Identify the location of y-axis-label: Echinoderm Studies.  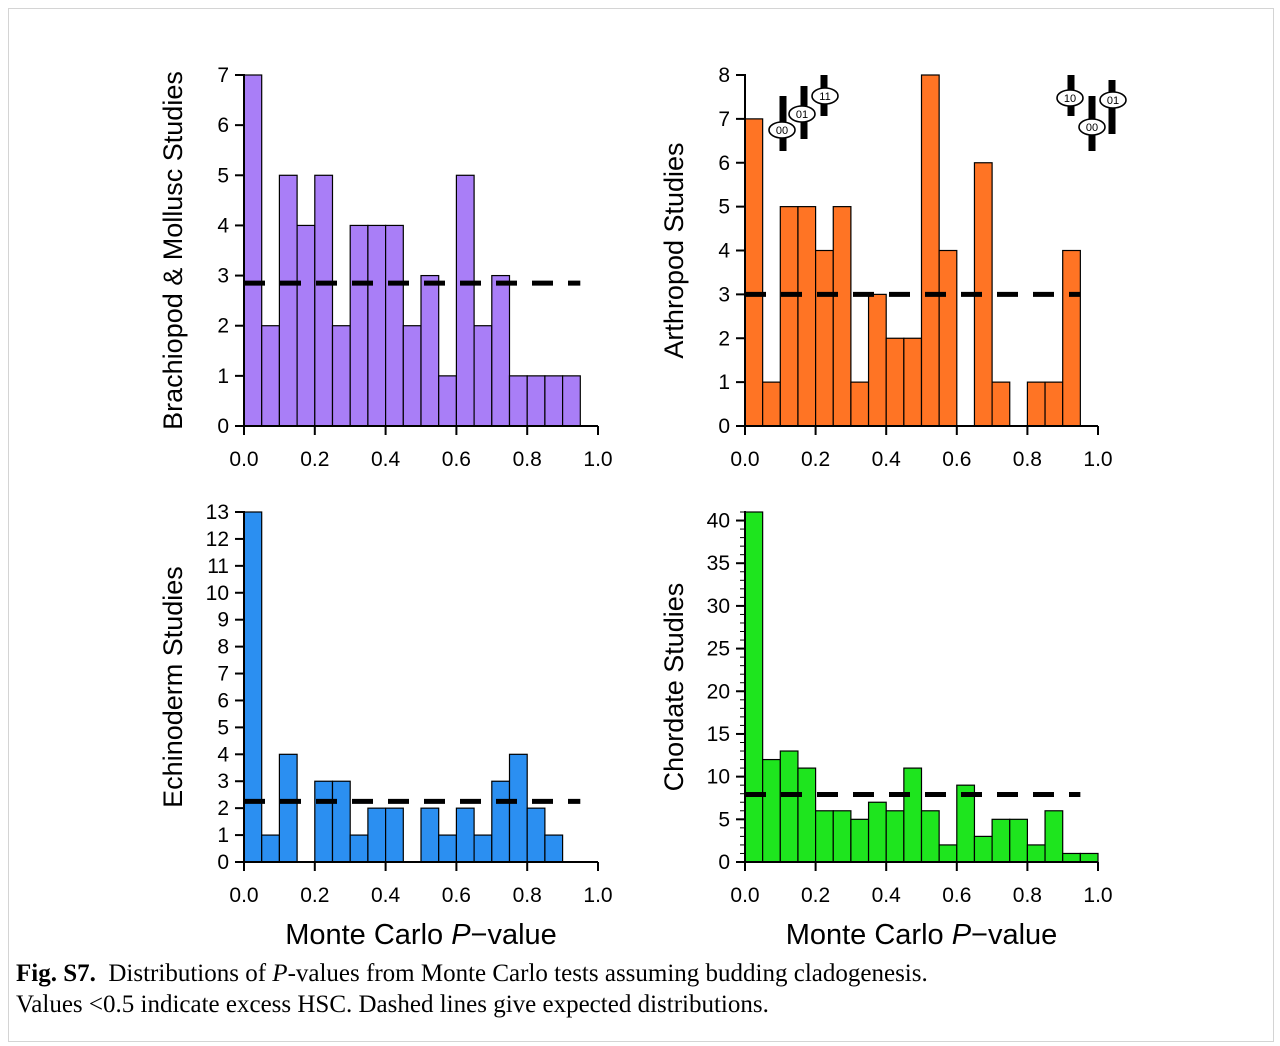
(173, 687).